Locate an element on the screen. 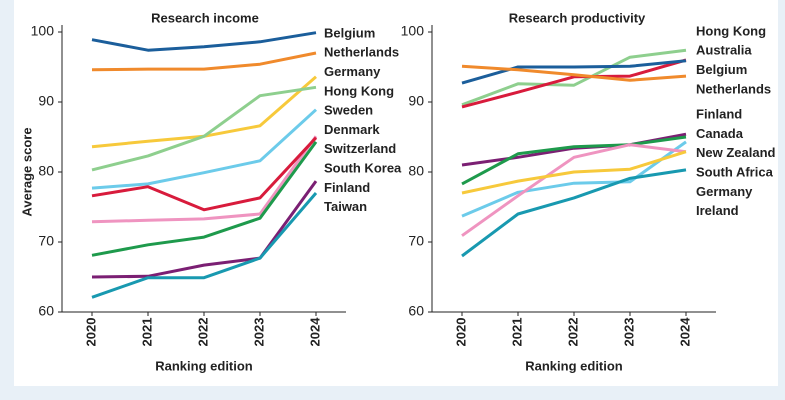  legend-label: Canada is located at coordinates (720, 133).